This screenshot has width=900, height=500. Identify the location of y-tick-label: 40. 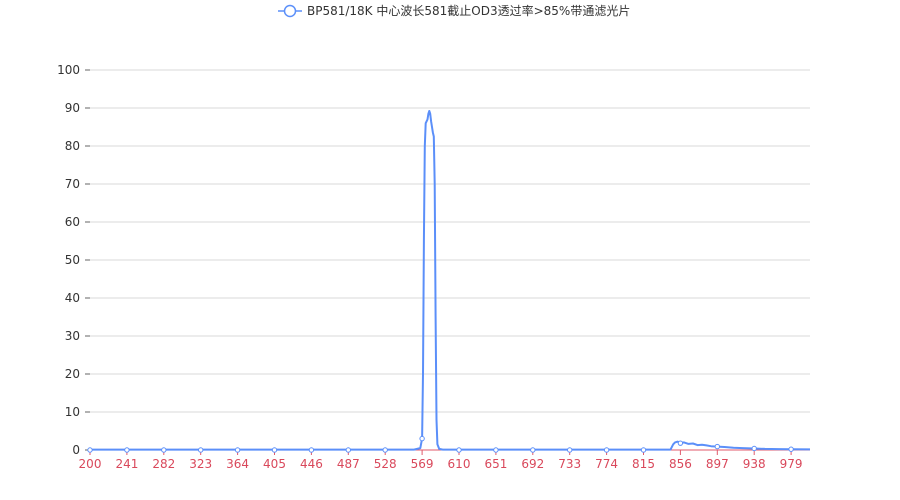
(72, 298).